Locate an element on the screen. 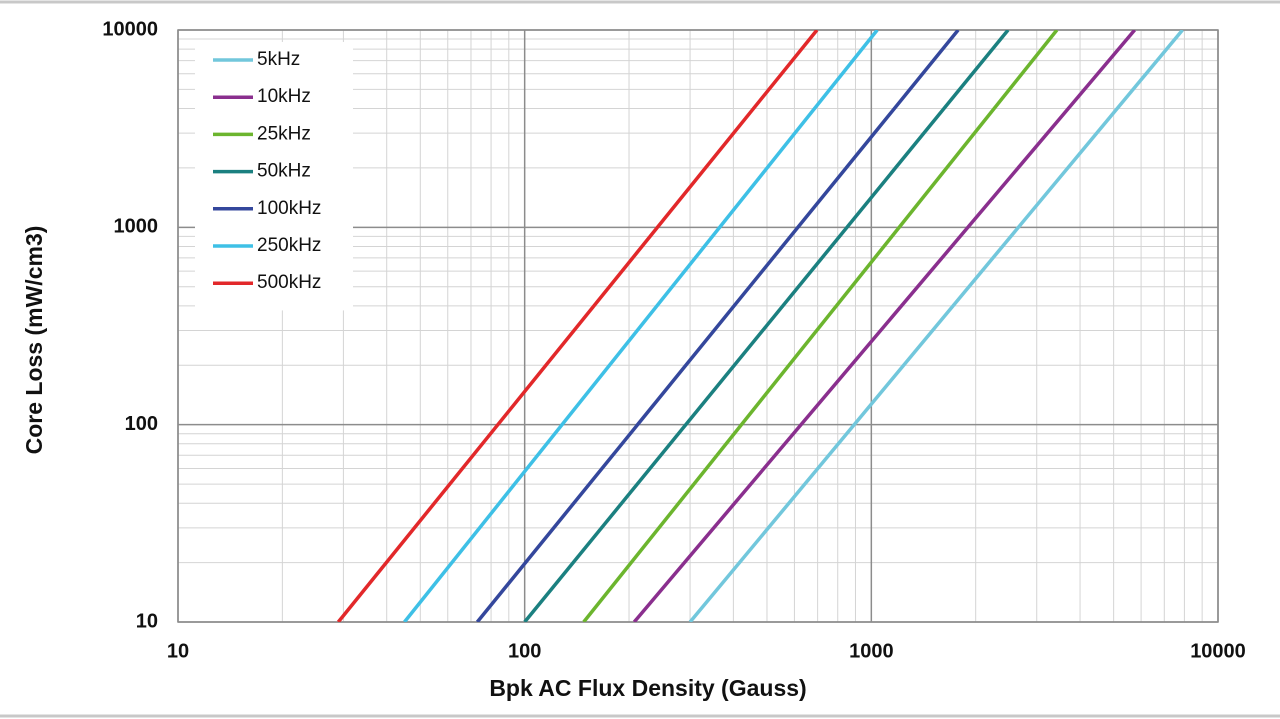 This screenshot has height=719, width=1280. y-axis-label: Core Loss (mW/cm3) is located at coordinates (34, 340).